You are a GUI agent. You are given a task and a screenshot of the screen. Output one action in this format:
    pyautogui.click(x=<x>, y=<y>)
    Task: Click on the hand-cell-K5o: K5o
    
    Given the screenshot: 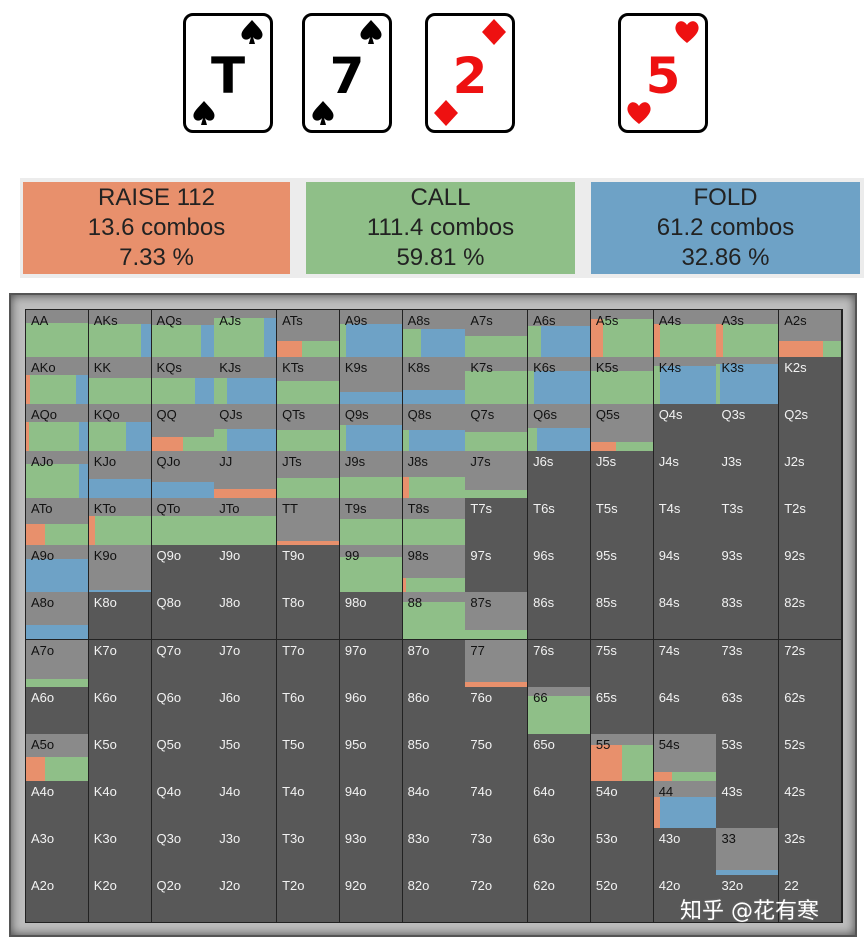 What is the action you would take?
    pyautogui.click(x=120, y=757)
    